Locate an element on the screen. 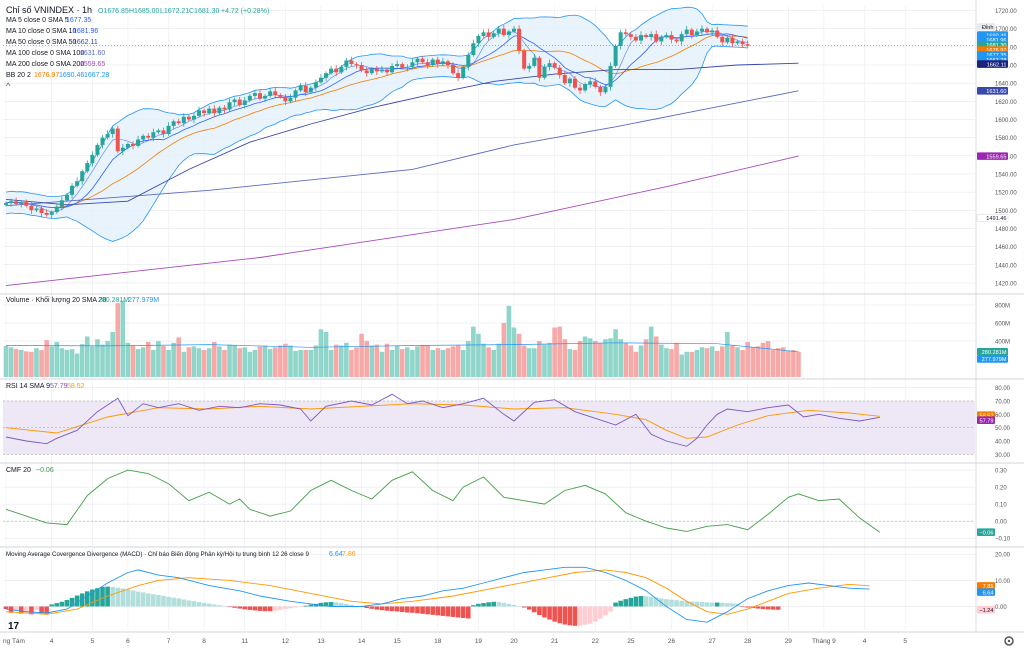 Image resolution: width=1024 pixels, height=652 pixels. collapse-legend-icon: ^ is located at coordinates (8, 86).